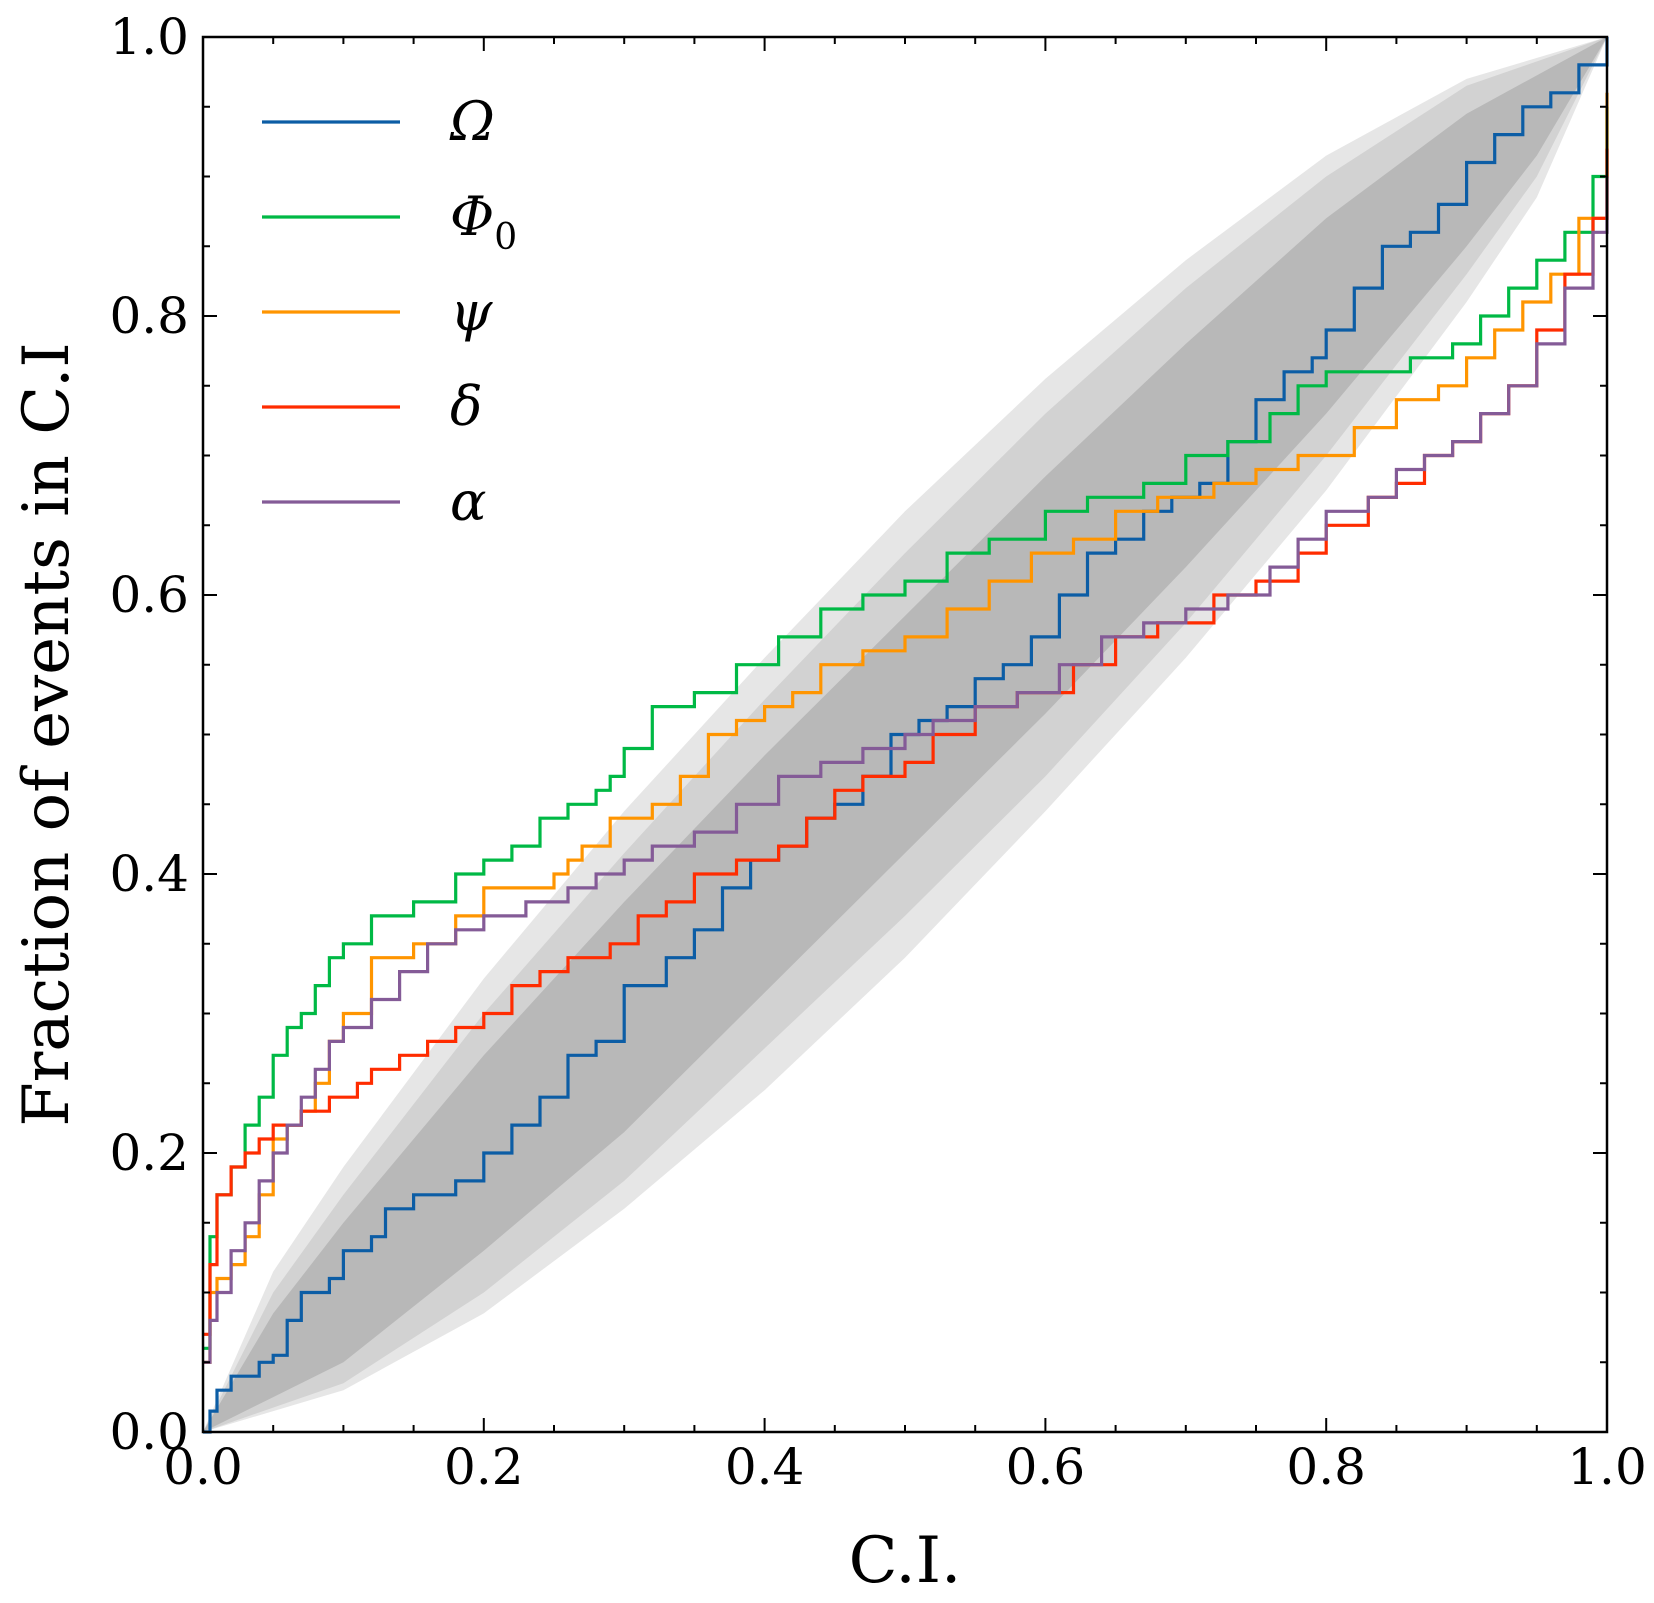 The height and width of the screenshot is (1603, 1654). Describe the element at coordinates (1326, 1467) in the screenshot. I see `x-tick-label: 0.8` at that location.